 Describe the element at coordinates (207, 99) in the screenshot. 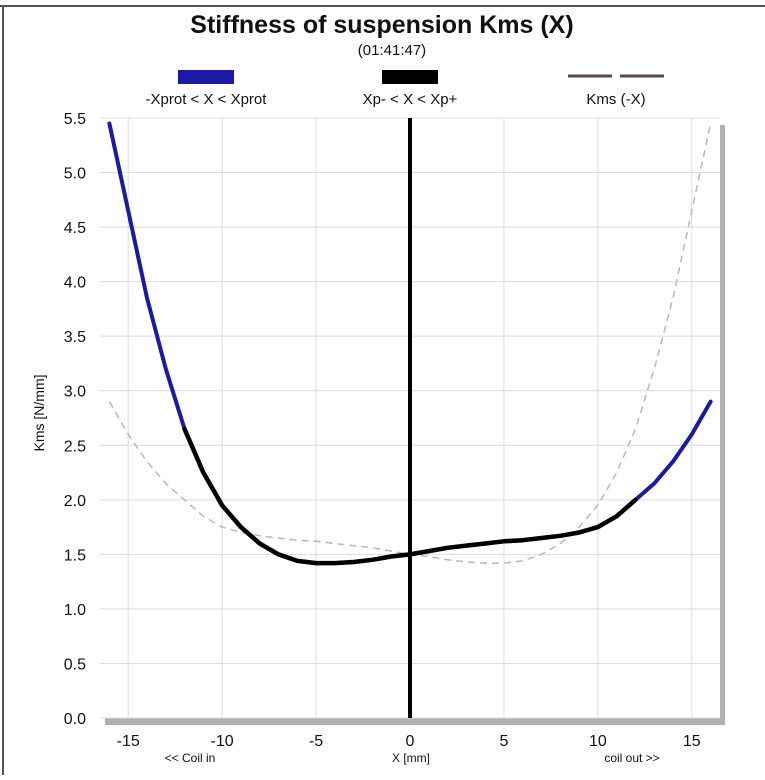

I see `legend-label-0: -Xprot < X < Xprot` at that location.